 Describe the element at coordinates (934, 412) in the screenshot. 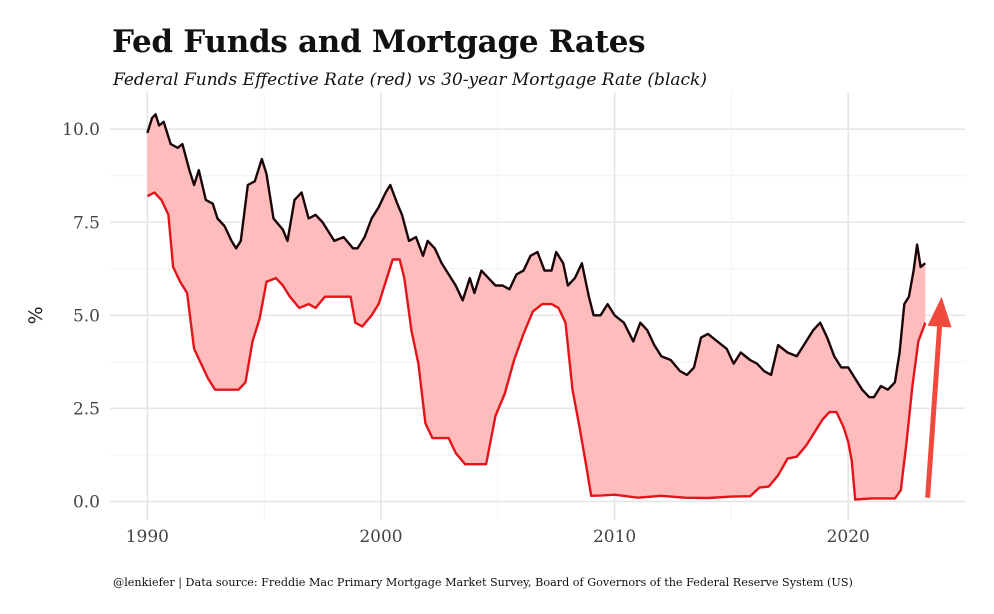

I see `arrow-shaft` at that location.